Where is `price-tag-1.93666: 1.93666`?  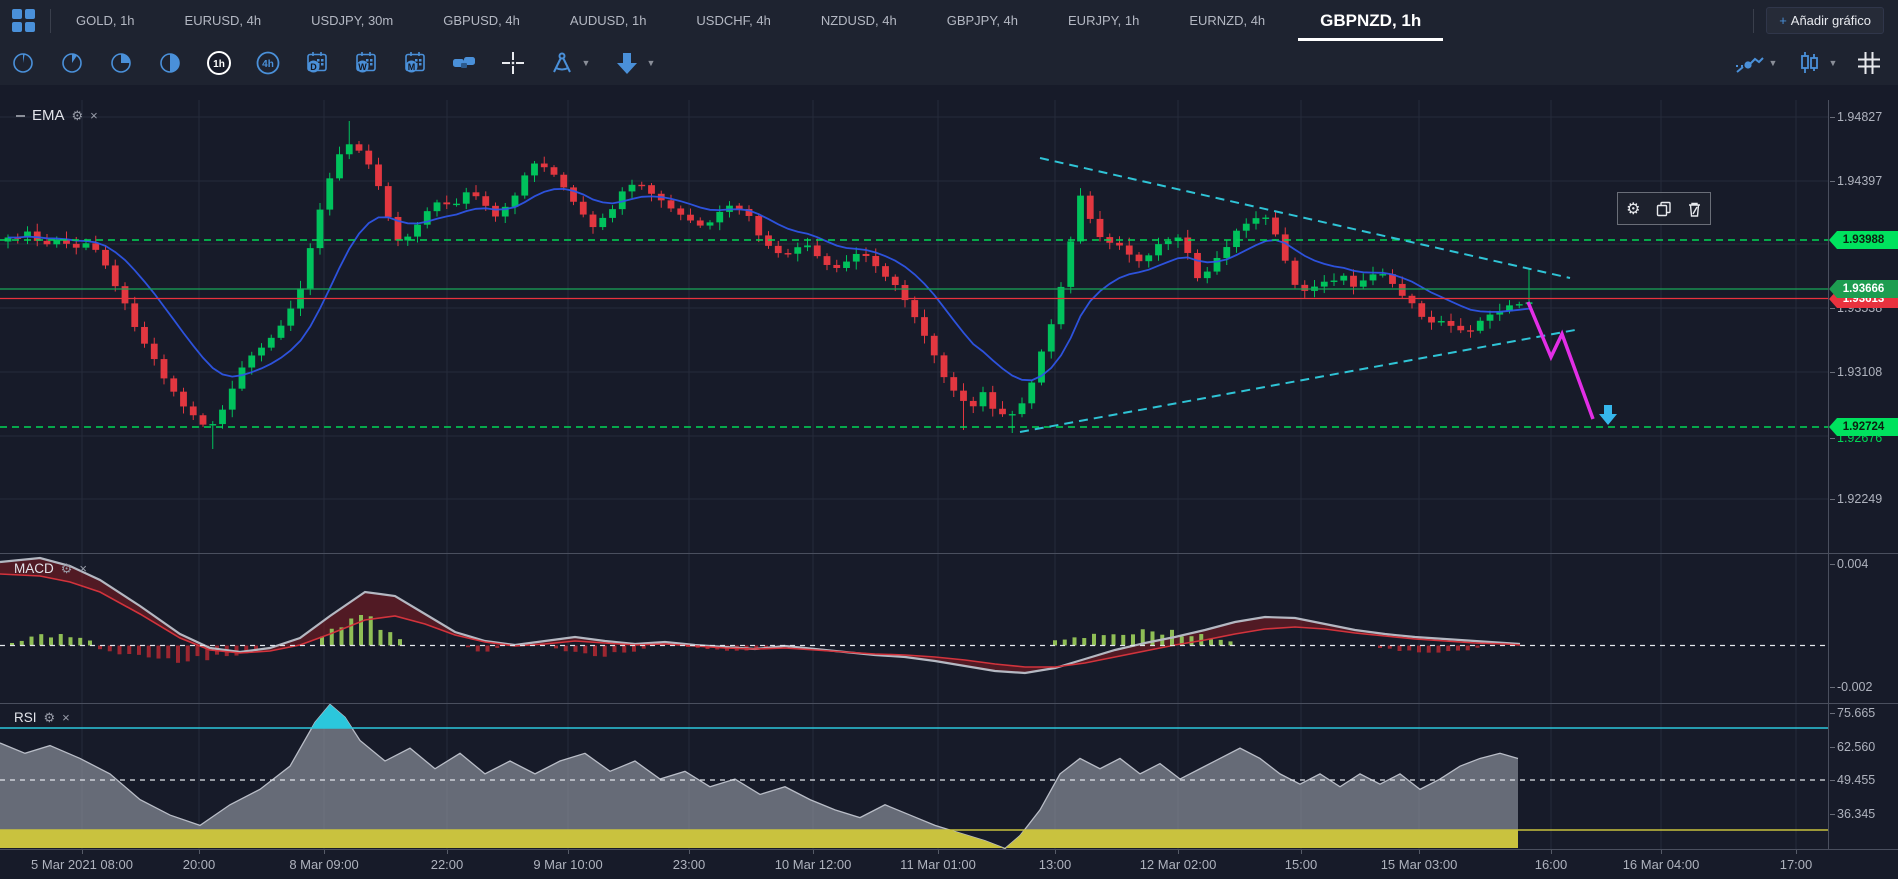 price-tag-1.93666: 1.93666 is located at coordinates (1863, 289).